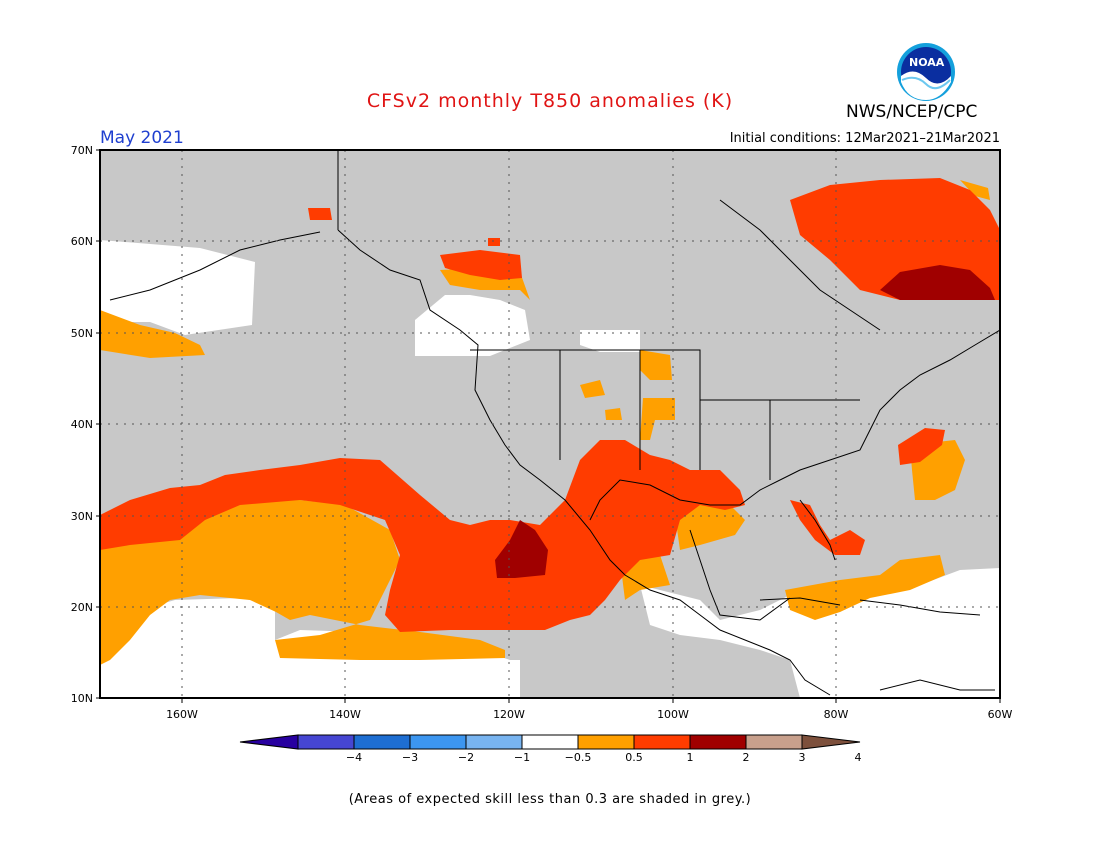 This screenshot has height=850, width=1100. I want to click on lat-label: 40N, so click(82, 424).